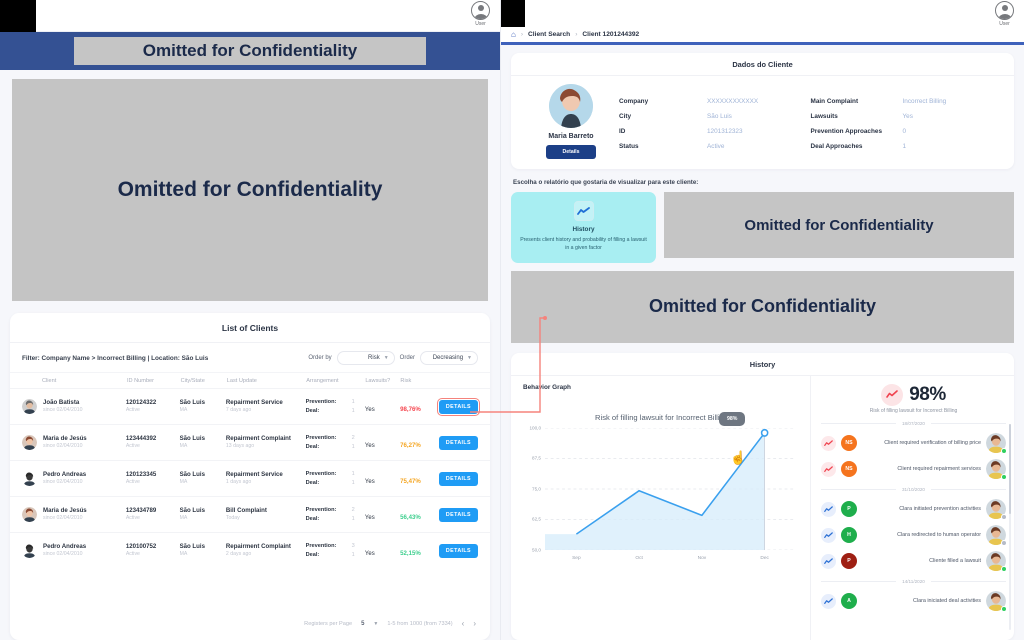  What do you see at coordinates (914, 509) in the screenshot?
I see `list-item: P Clara initiated prevention activities` at bounding box center [914, 509].